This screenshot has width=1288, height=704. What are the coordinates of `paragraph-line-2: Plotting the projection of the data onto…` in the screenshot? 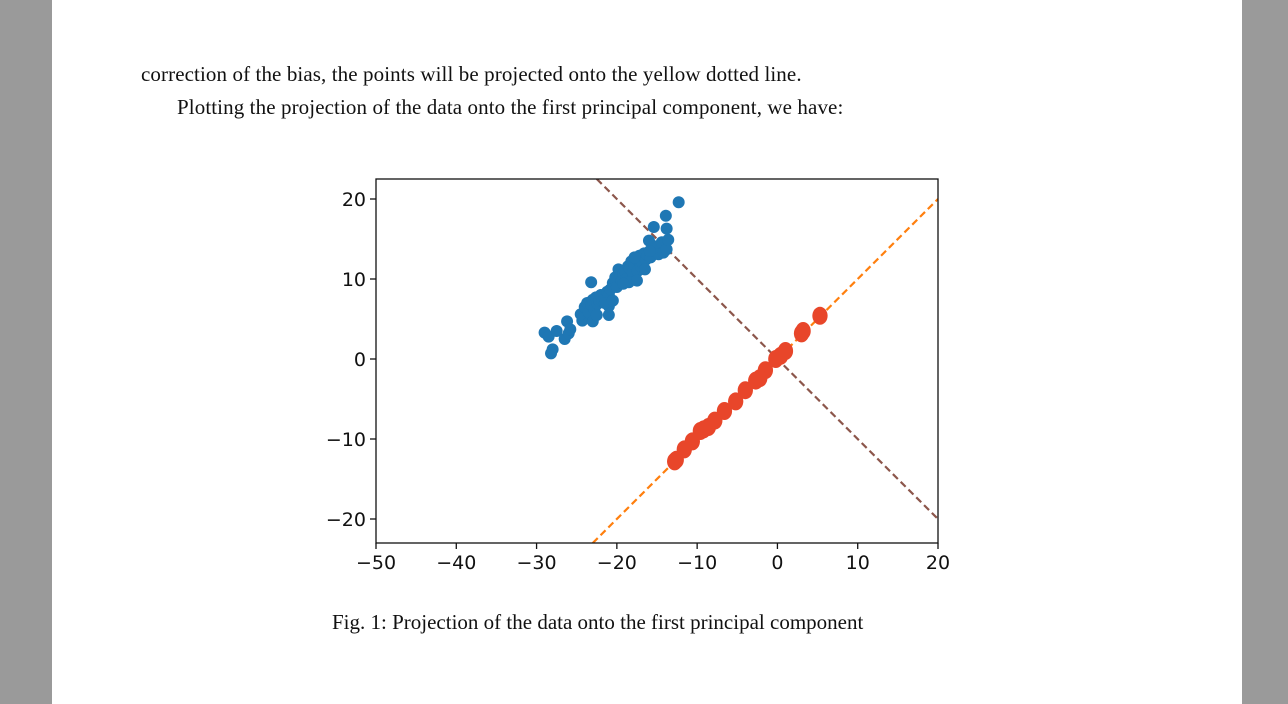 It's located at (510, 107).